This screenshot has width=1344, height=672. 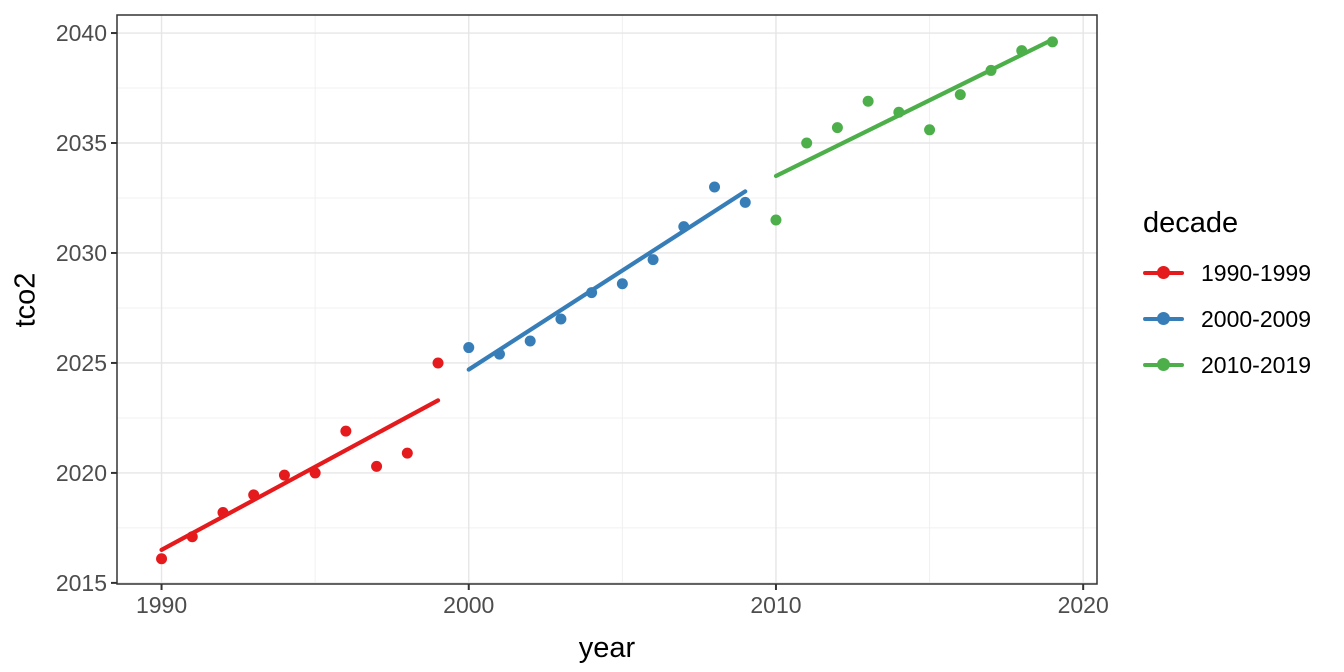 I want to click on y-tick-label: 2025, so click(x=81, y=363).